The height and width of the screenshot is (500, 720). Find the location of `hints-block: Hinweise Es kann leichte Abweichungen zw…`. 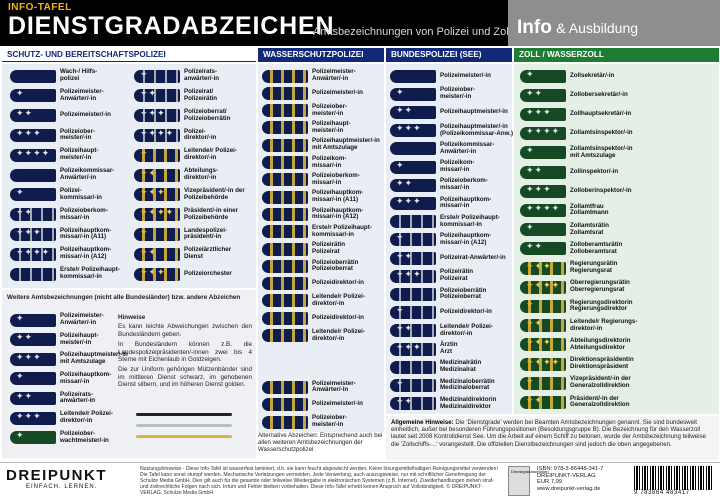

hints-block: Hinweise Es kann leichte Abweichungen zw… is located at coordinates (185, 353).